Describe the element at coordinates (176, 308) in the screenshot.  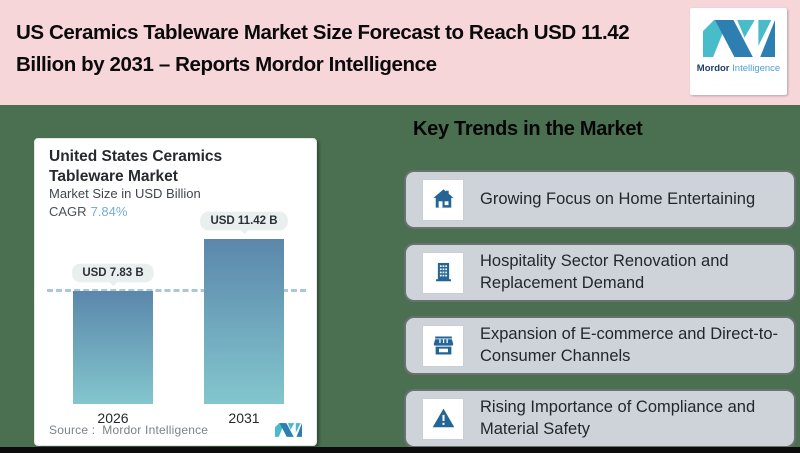
I see `bar-plot: USD 7.83 B USD 11.42 B` at that location.